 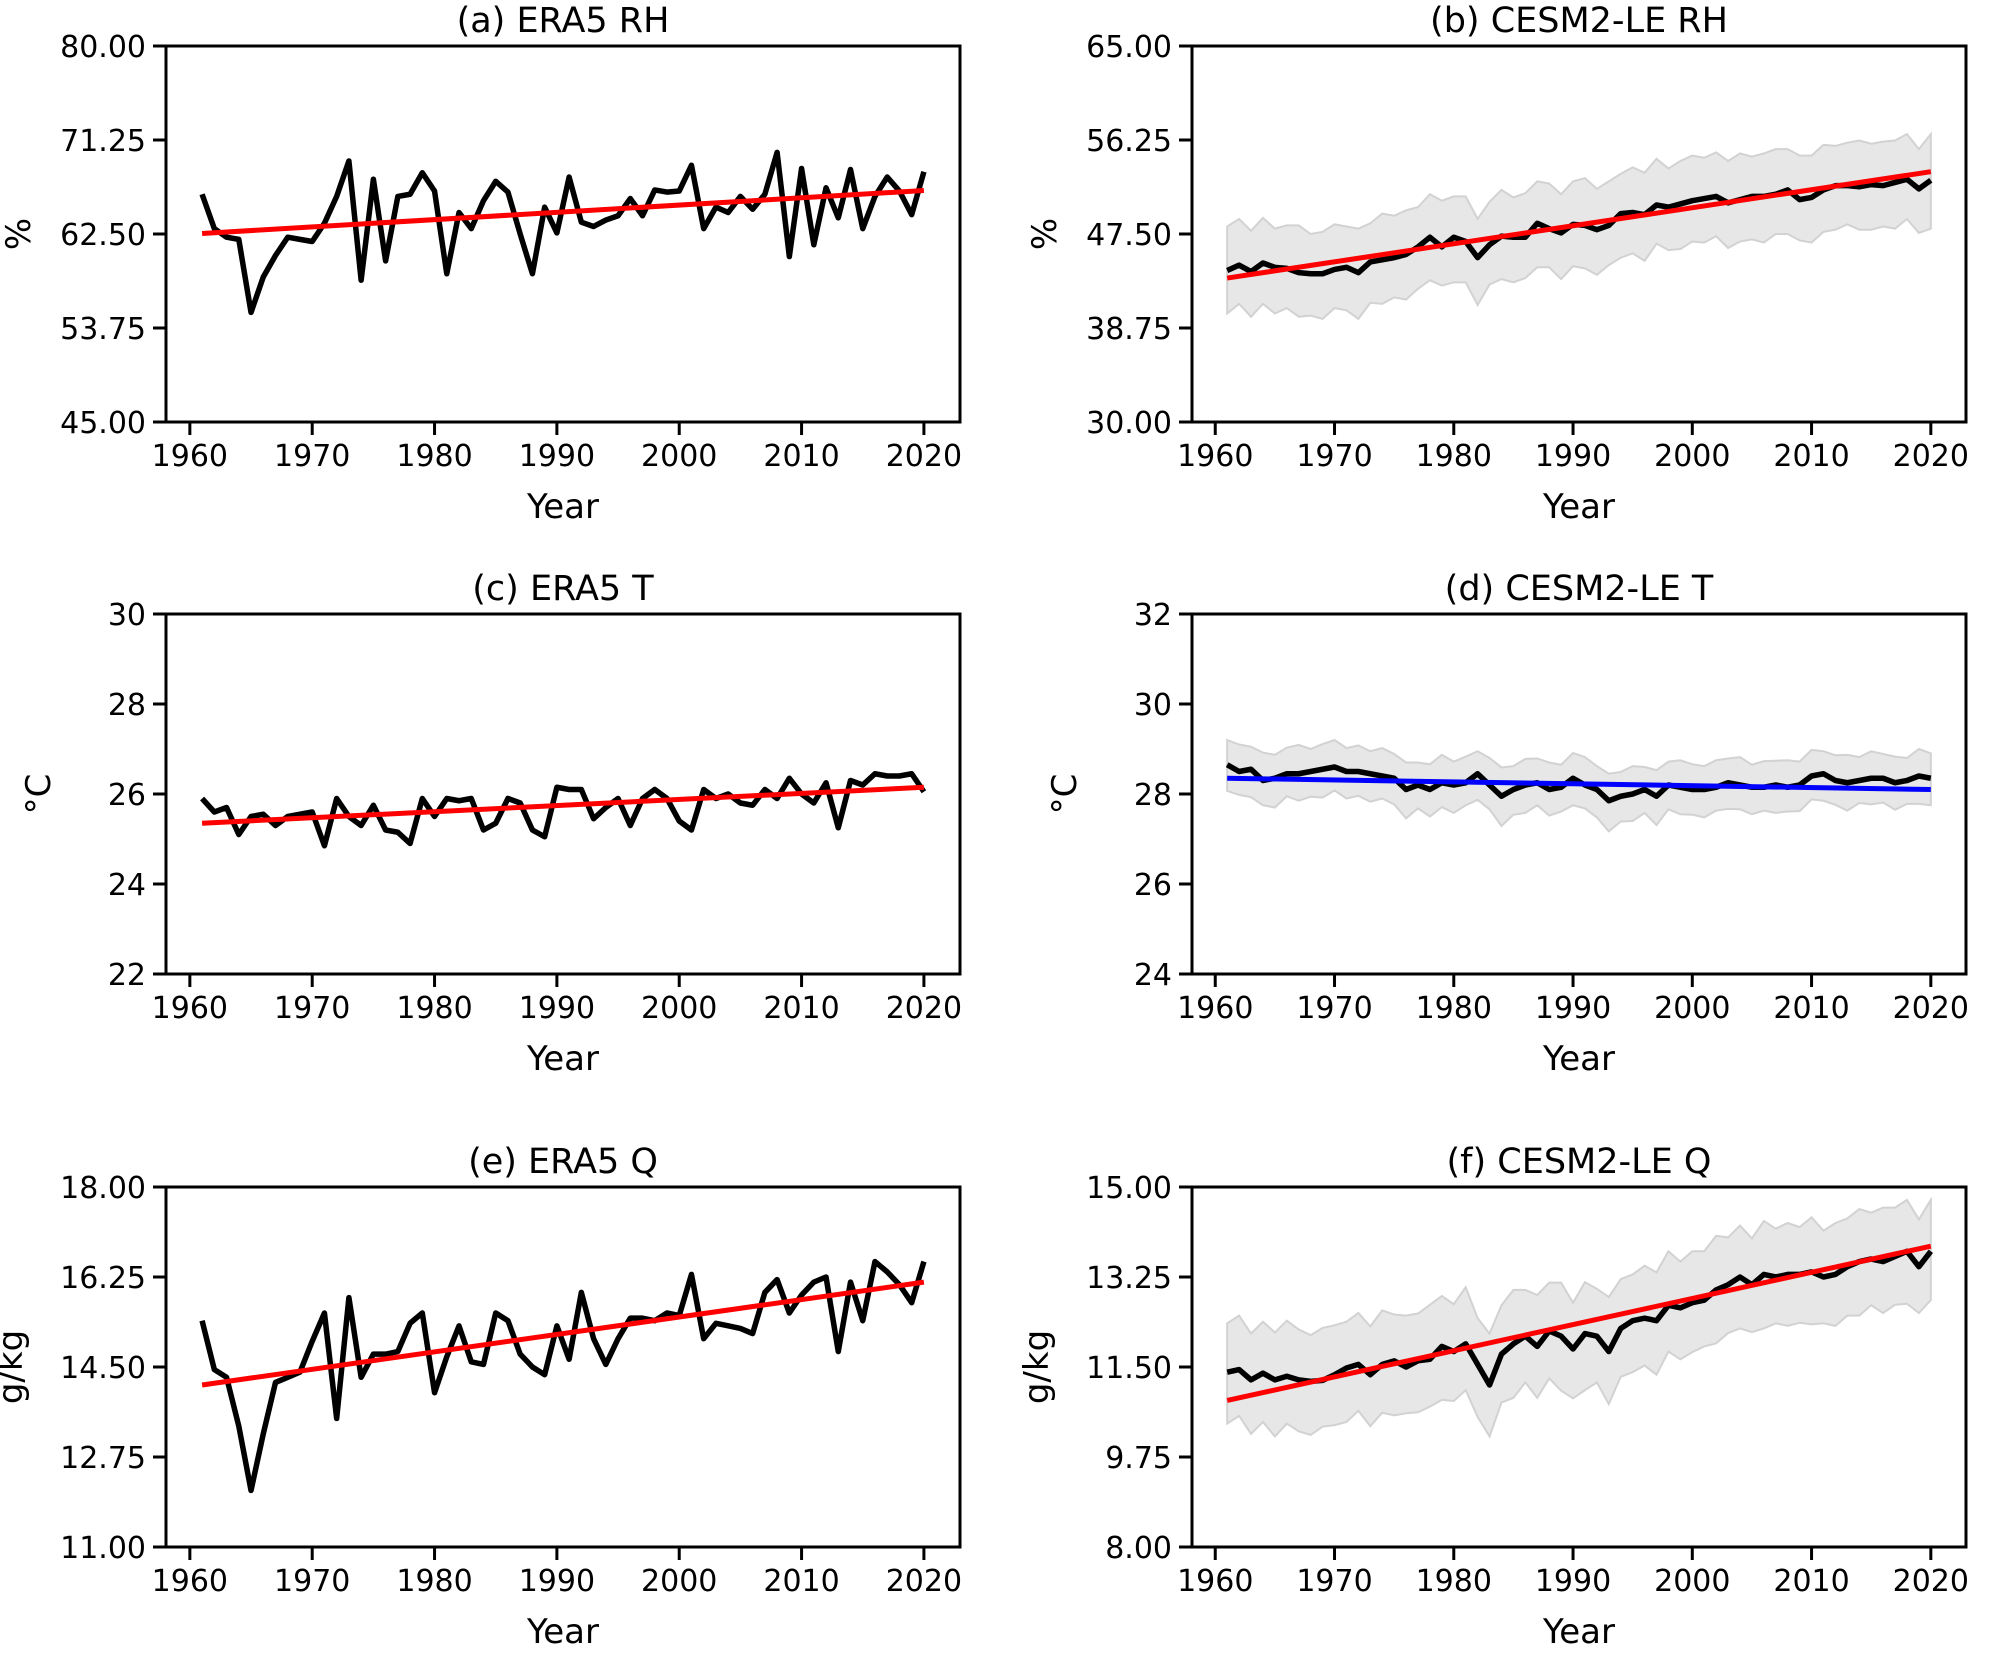 I want to click on panel-title-e: (e) ERA5 Q, so click(x=563, y=1162).